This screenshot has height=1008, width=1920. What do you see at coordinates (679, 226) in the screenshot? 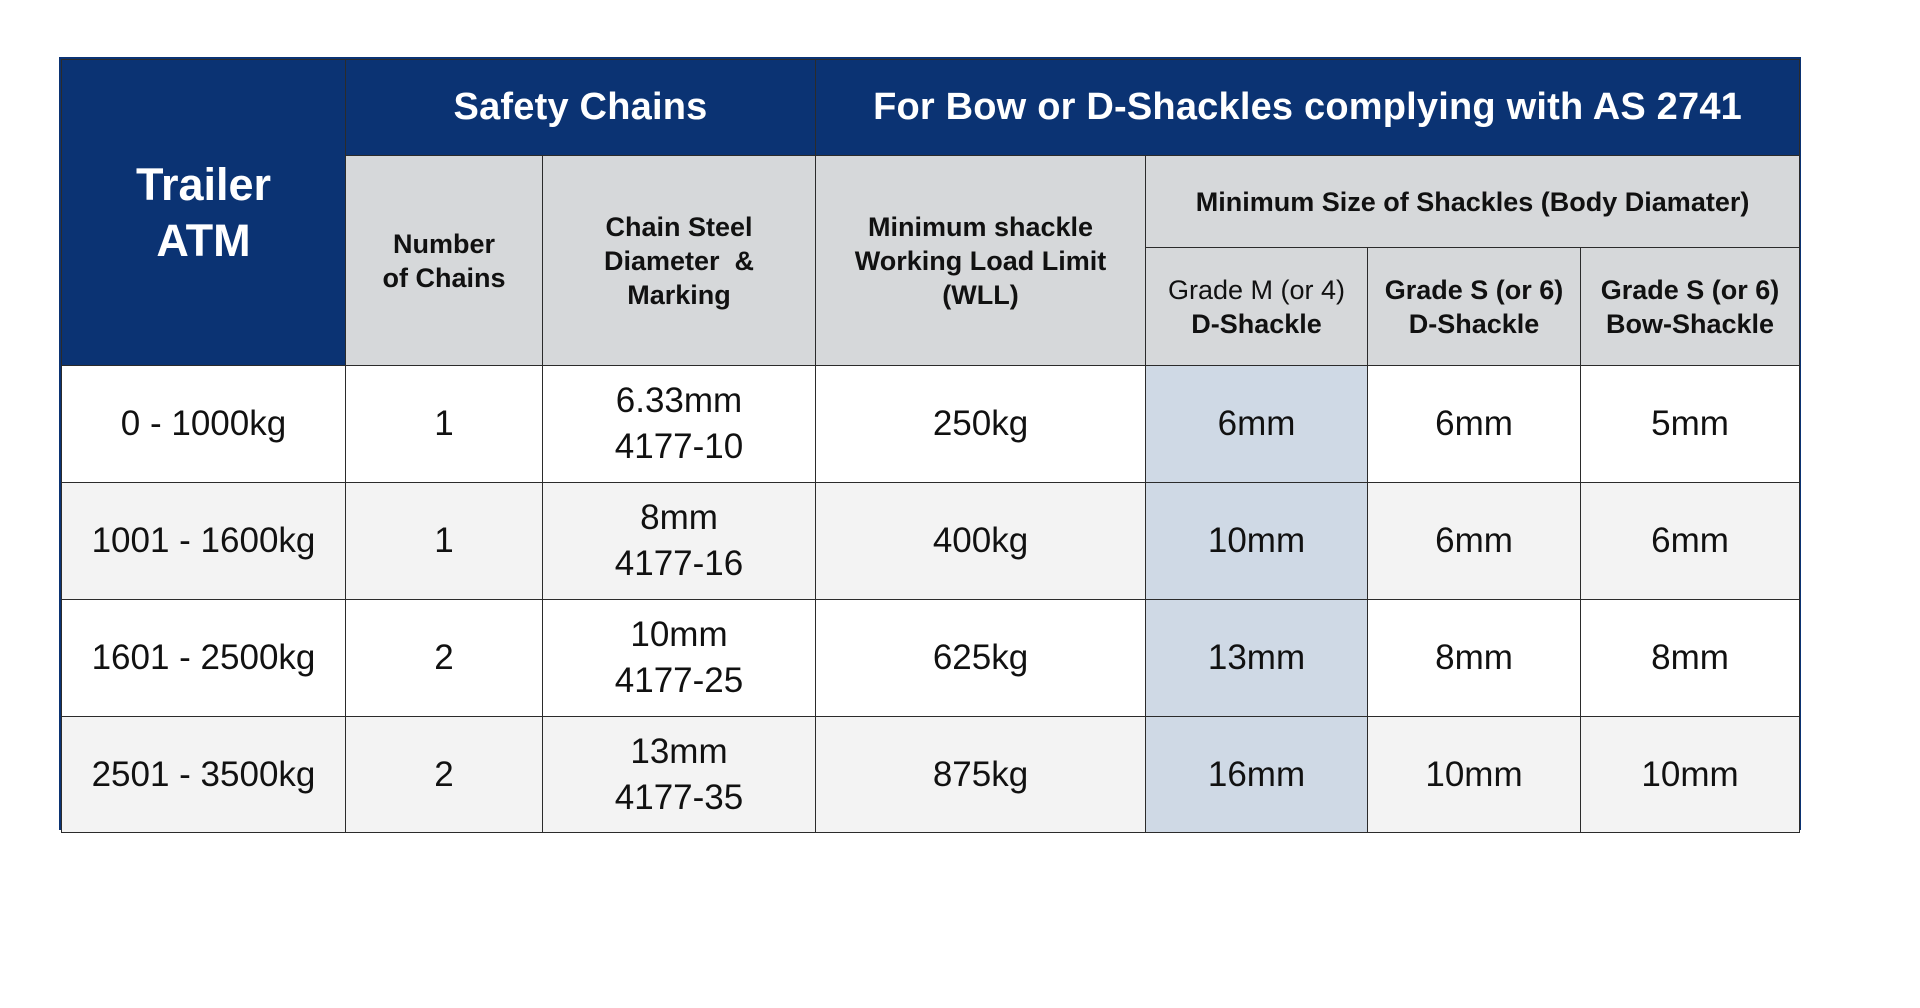
I see `header-chain-steel-line1: Chain Steel` at bounding box center [679, 226].